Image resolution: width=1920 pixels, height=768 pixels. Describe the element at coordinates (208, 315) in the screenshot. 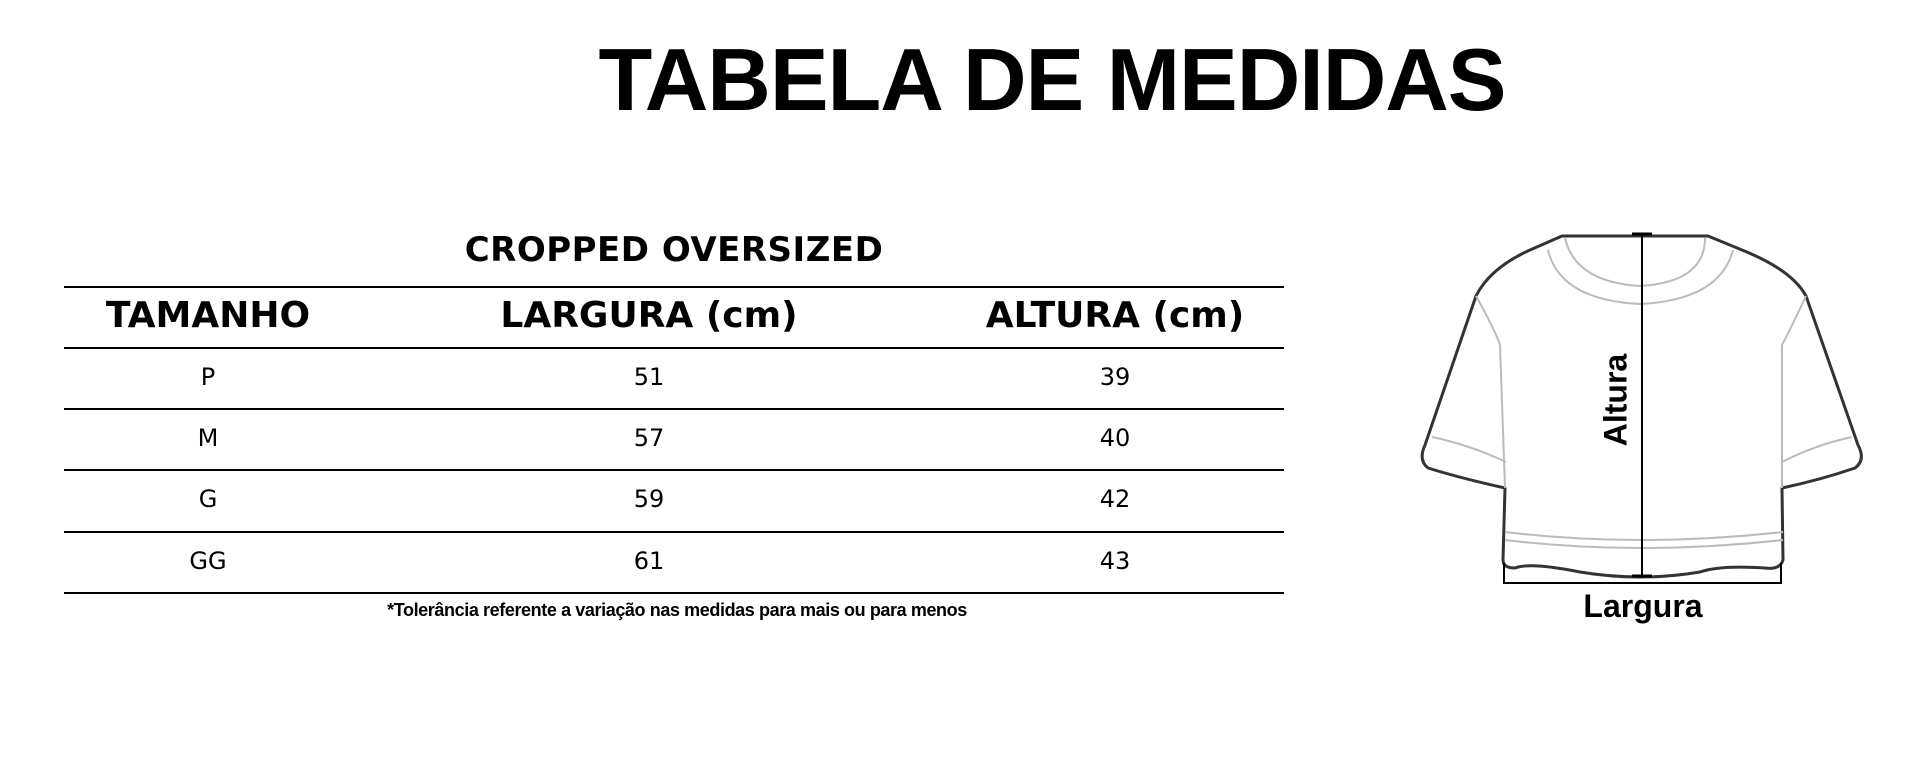

I see `header-tamanho: TAMANHO` at that location.